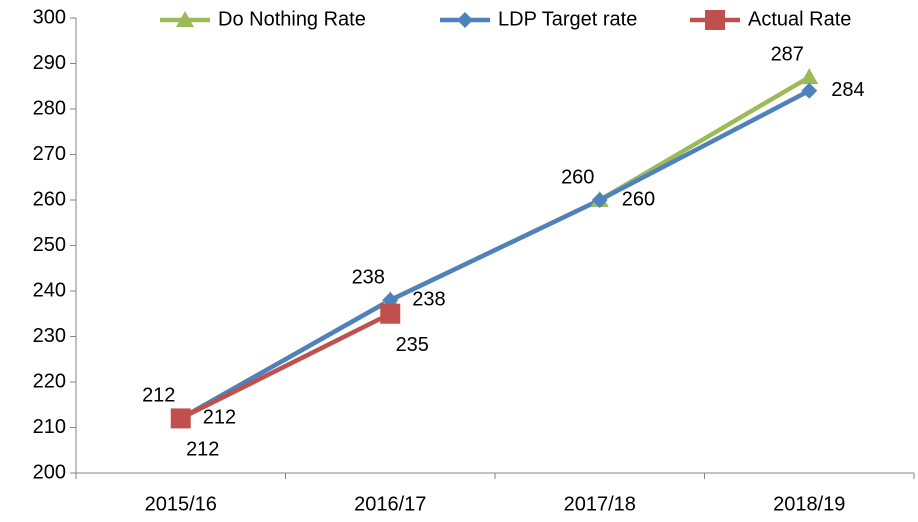  Describe the element at coordinates (49, 336) in the screenshot. I see `y-tick-label: 230` at that location.